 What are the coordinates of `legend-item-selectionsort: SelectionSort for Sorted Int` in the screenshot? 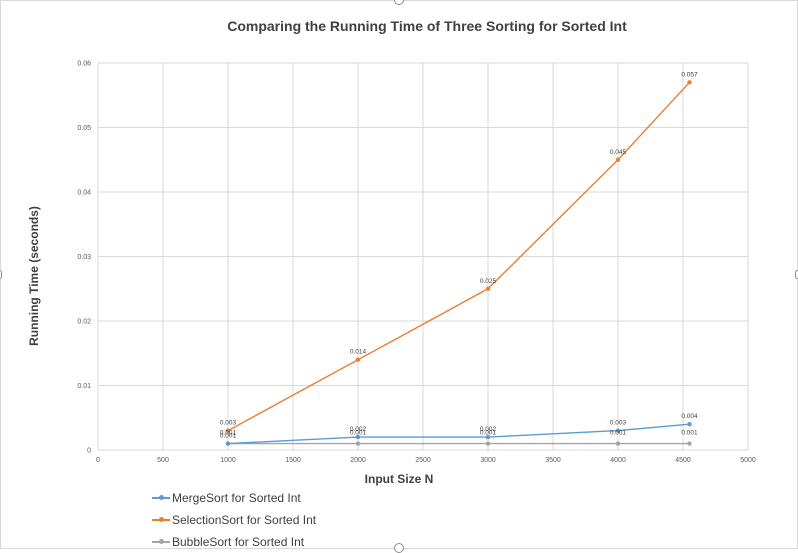 It's located at (234, 520).